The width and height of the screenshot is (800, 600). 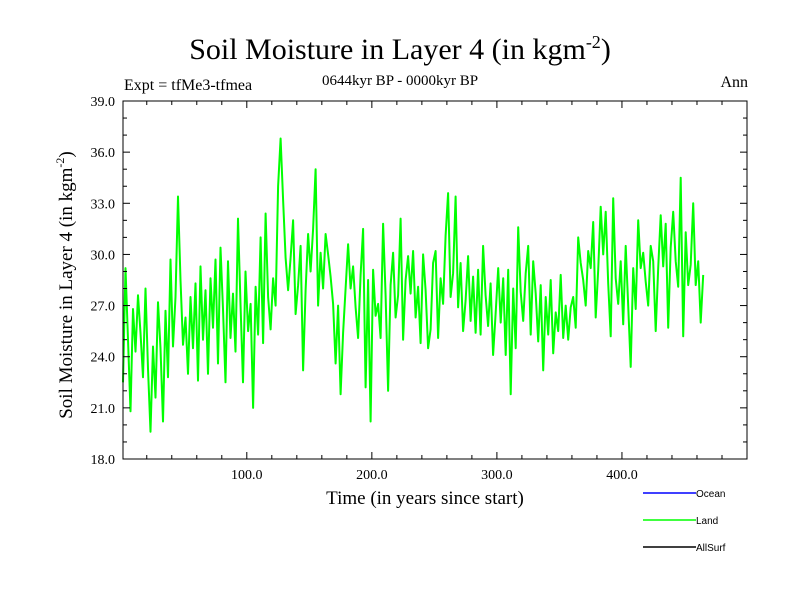 What do you see at coordinates (247, 475) in the screenshot?
I see `x-tick-label: 100.0` at bounding box center [247, 475].